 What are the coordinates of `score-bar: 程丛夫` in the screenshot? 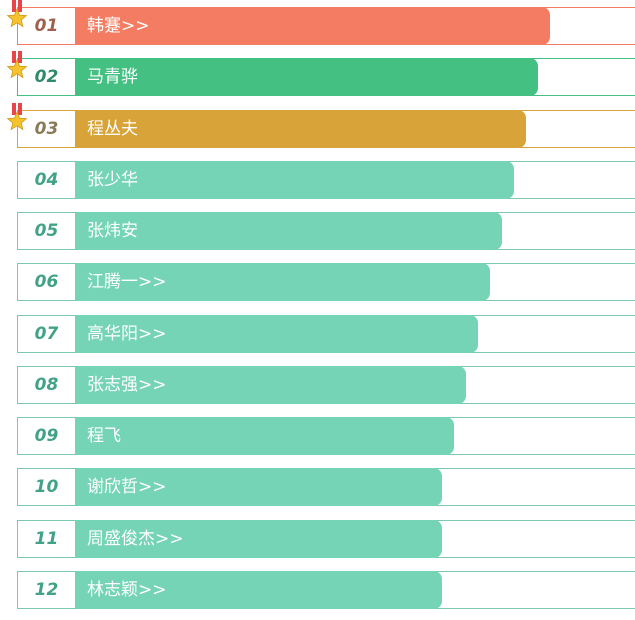 It's located at (300, 128).